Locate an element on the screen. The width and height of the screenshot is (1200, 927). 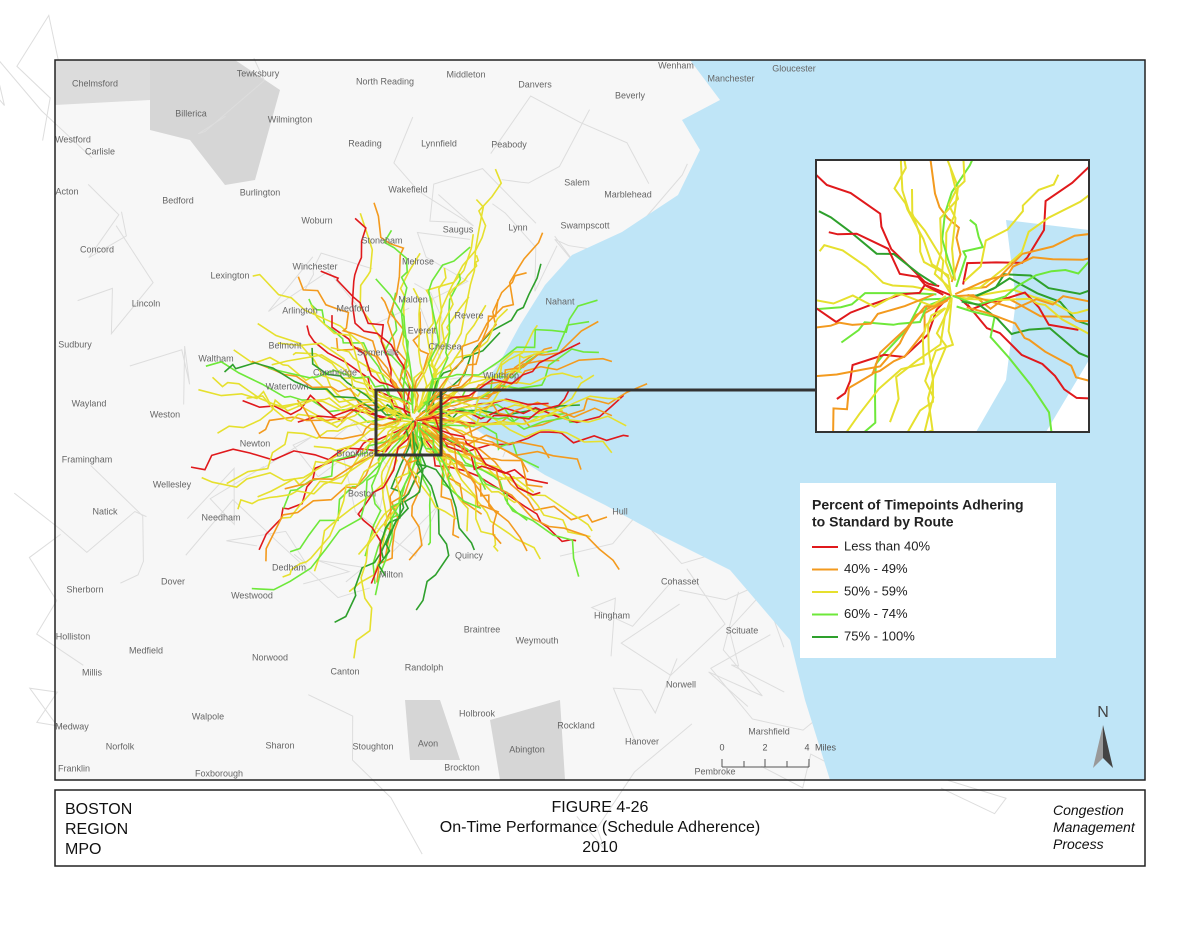
legend-label: Less than 40% is located at coordinates (887, 545).